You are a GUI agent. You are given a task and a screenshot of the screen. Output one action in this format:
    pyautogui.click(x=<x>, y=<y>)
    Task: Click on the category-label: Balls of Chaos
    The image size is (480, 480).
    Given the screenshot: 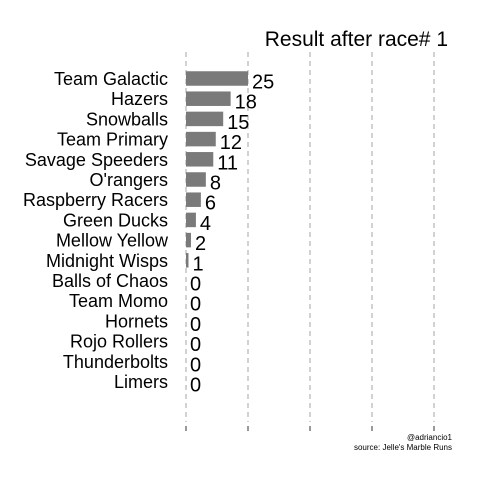 What is the action you would take?
    pyautogui.click(x=110, y=281)
    